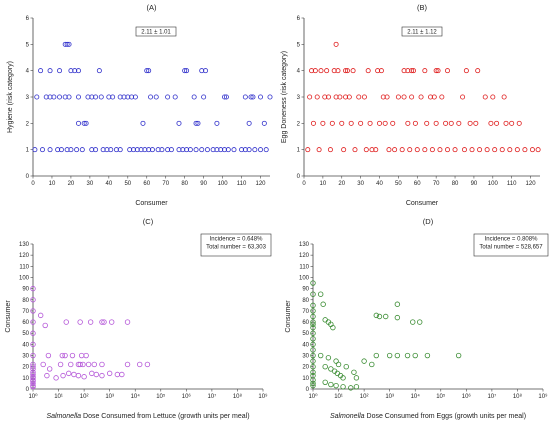 The image size is (550, 430). Describe the element at coordinates (263, 396) in the screenshot. I see `x-tick-label: 10⁹` at that location.